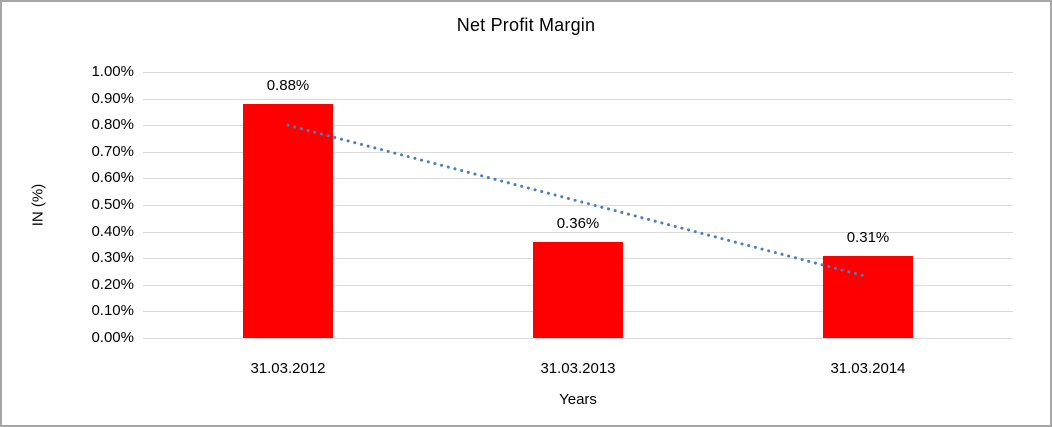 The height and width of the screenshot is (427, 1052). Describe the element at coordinates (288, 85) in the screenshot. I see `data-label: 0.88%` at that location.